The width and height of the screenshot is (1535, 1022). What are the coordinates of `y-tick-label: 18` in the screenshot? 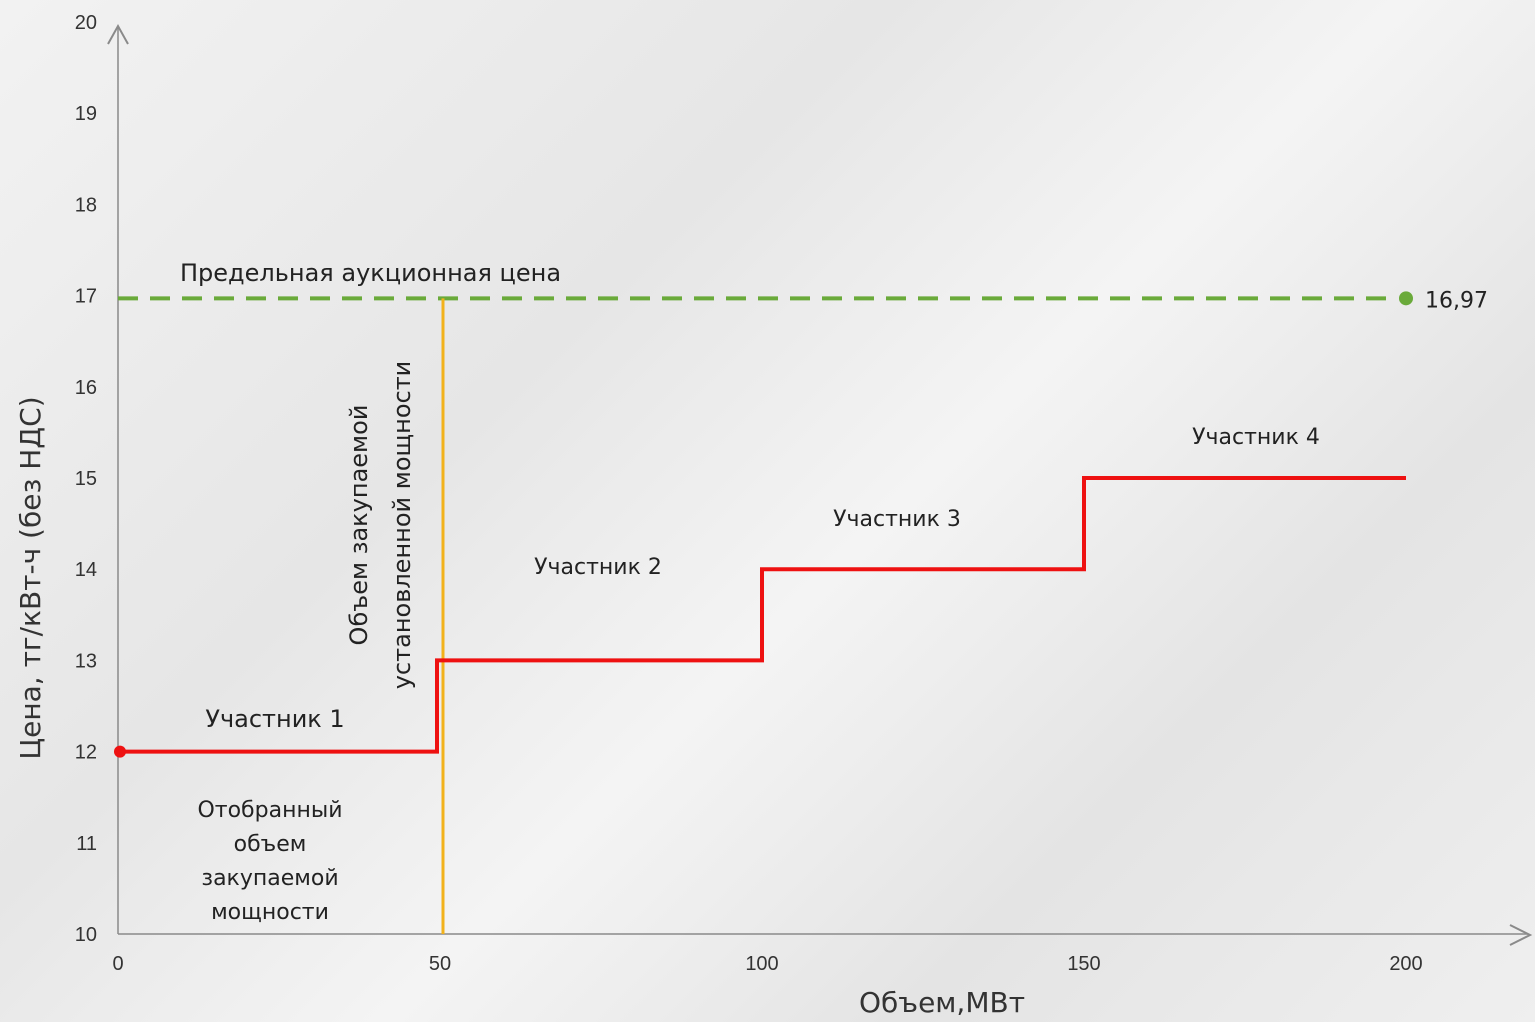 It's located at (86, 205).